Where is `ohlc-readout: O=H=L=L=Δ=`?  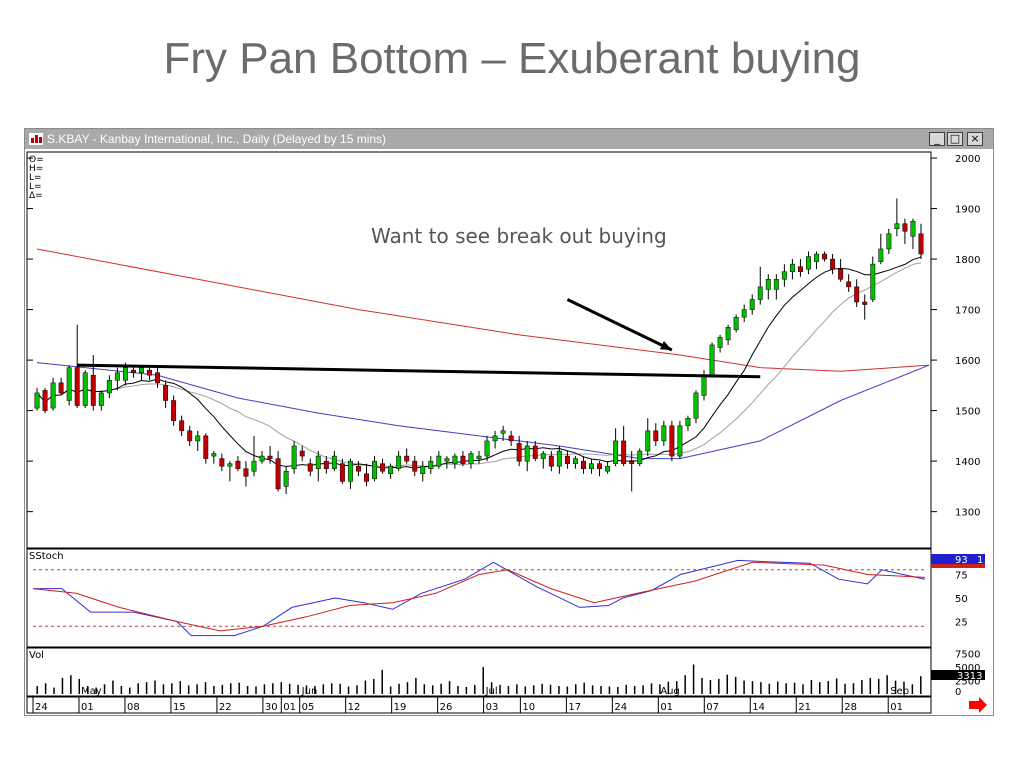 ohlc-readout: O=H=L=L=Δ= is located at coordinates (36, 178).